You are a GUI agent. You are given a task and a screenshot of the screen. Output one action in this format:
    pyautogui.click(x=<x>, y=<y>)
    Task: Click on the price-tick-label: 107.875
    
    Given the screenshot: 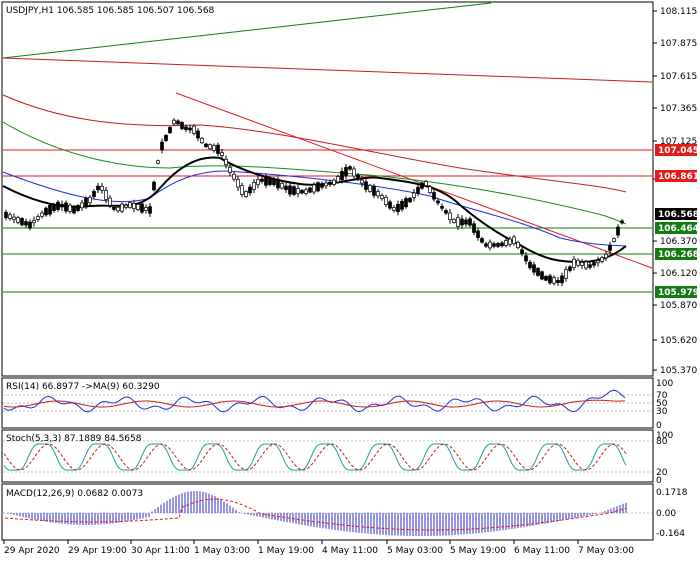 What is the action you would take?
    pyautogui.click(x=678, y=44)
    